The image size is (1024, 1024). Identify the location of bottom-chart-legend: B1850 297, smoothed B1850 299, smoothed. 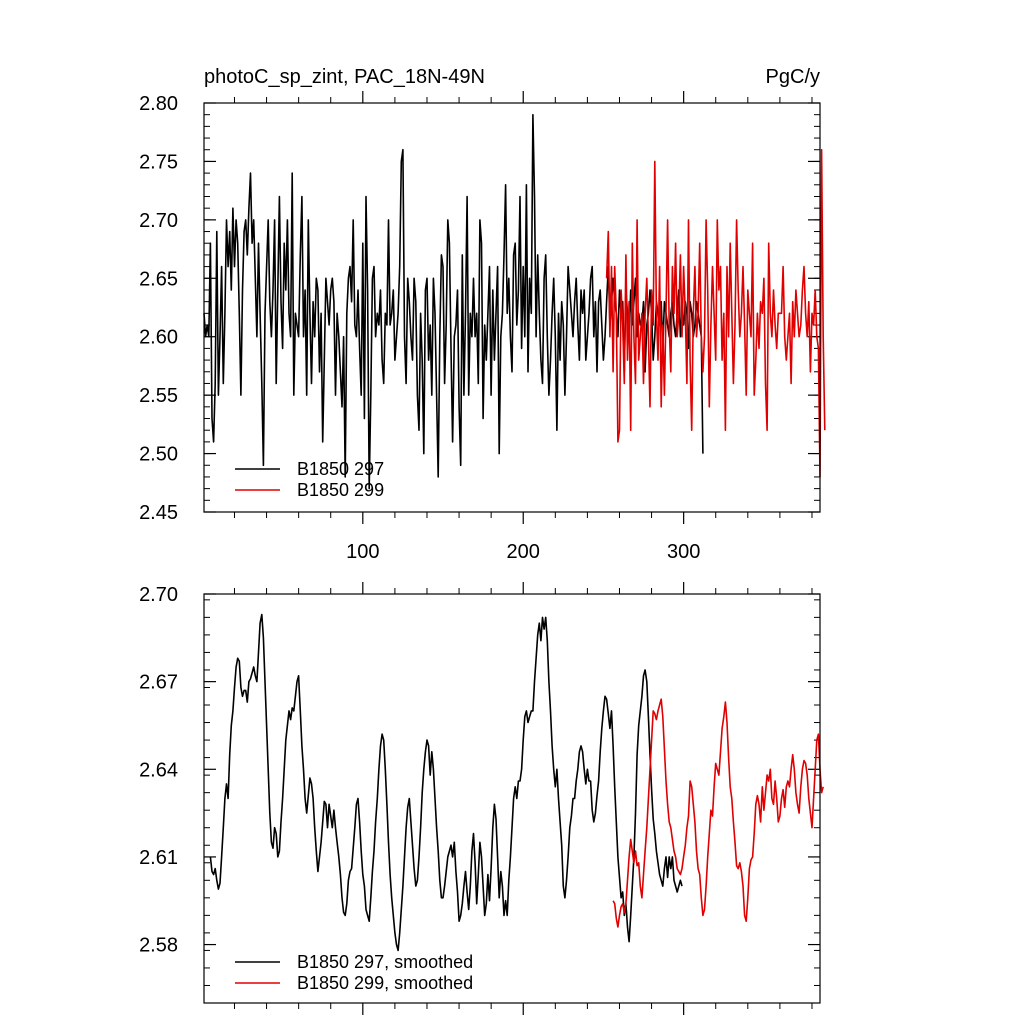
(354, 972).